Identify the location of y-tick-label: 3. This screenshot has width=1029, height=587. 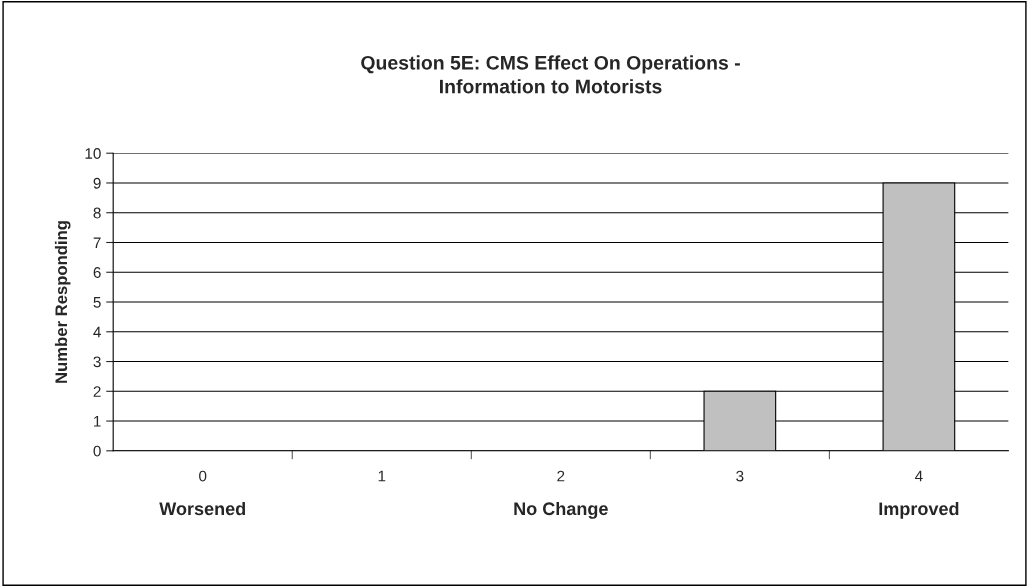
(97, 362).